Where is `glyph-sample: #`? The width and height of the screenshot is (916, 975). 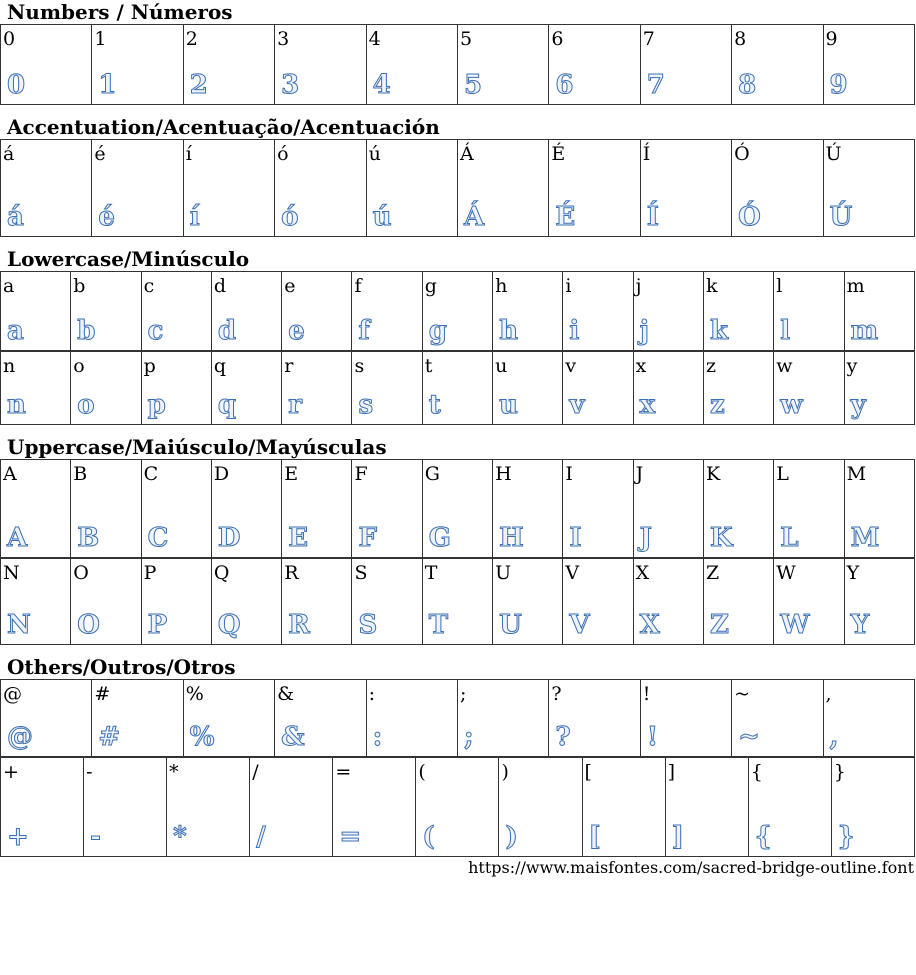 glyph-sample: # is located at coordinates (109, 737).